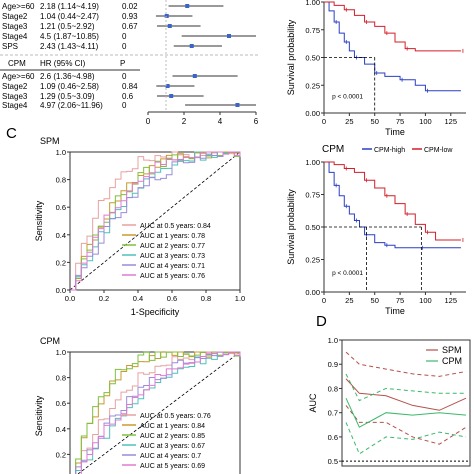  I want to click on legend-label: AUC at 4 years: 0.7, so click(170, 456).